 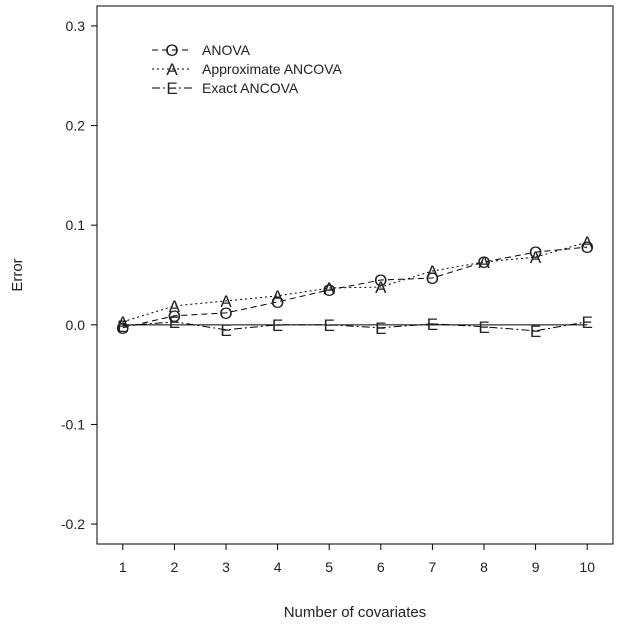 What do you see at coordinates (536, 567) in the screenshot?
I see `x-tick-label: 9` at bounding box center [536, 567].